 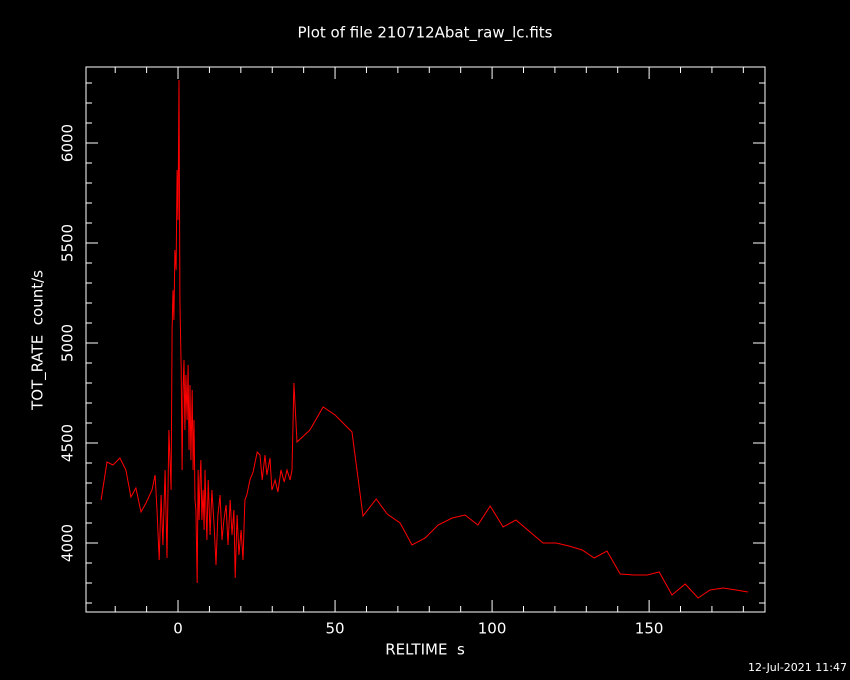 I want to click on y-tick-label: 4000, so click(x=68, y=543).